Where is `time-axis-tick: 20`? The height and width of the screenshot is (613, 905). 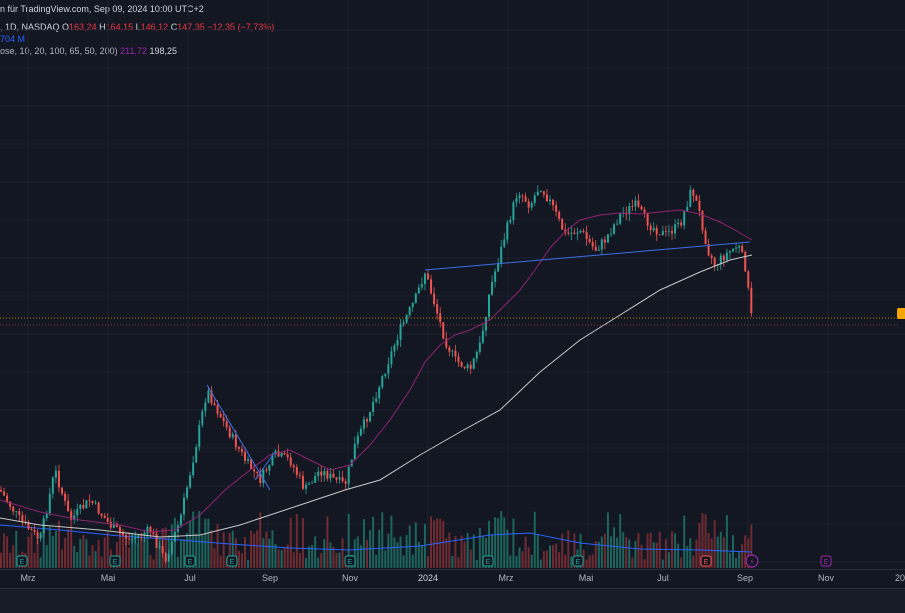
time-axis-tick: 20 is located at coordinates (900, 578).